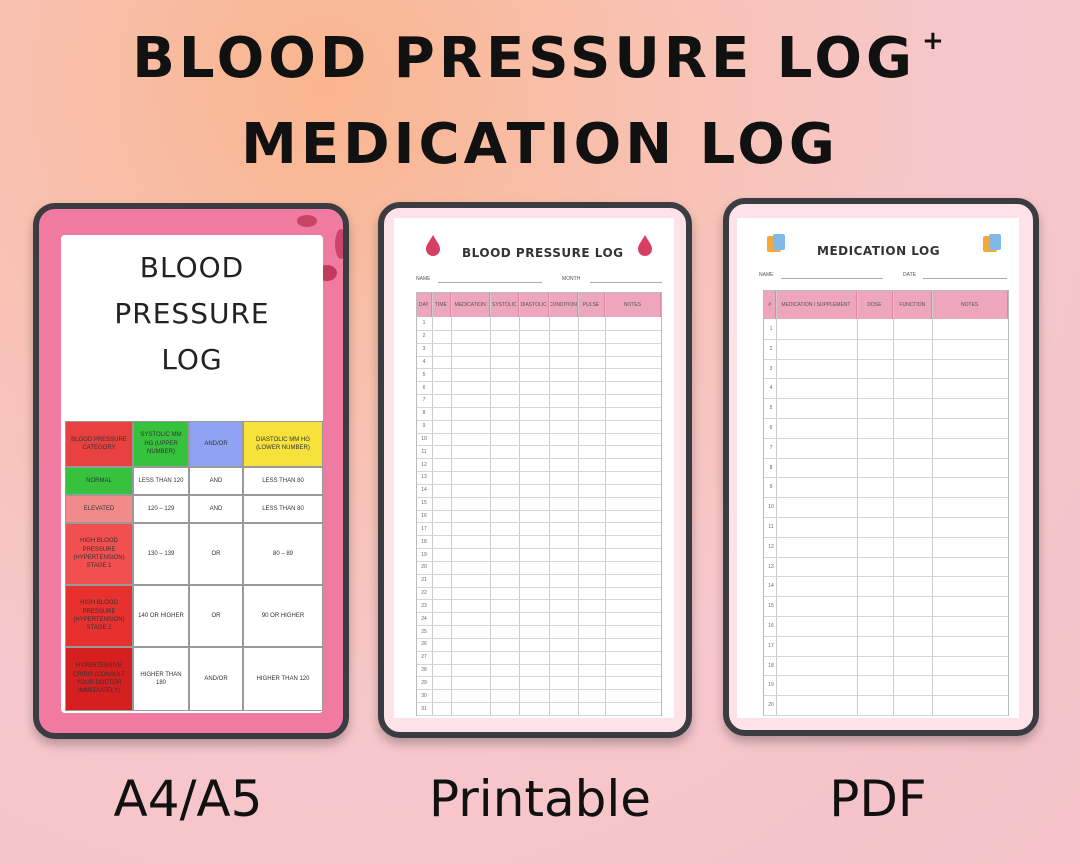 Image resolution: width=1080 pixels, height=864 pixels. Describe the element at coordinates (283, 679) in the screenshot. I see `table-cell: HIGHER THAN 120` at that location.